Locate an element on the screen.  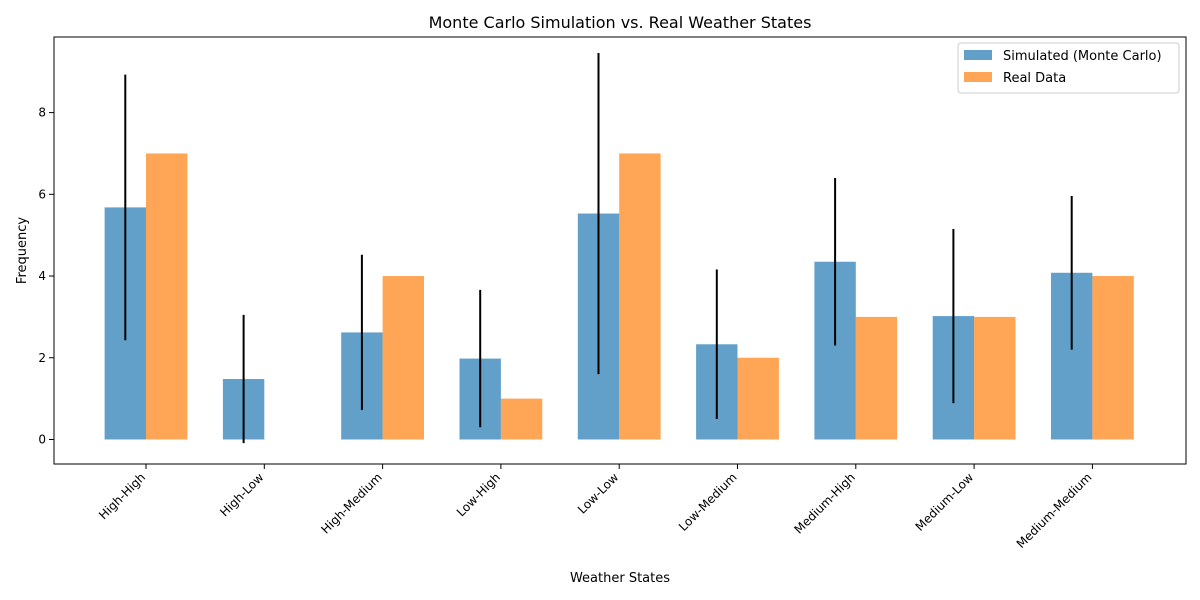
y-tick-label: 4 is located at coordinates (42, 276).